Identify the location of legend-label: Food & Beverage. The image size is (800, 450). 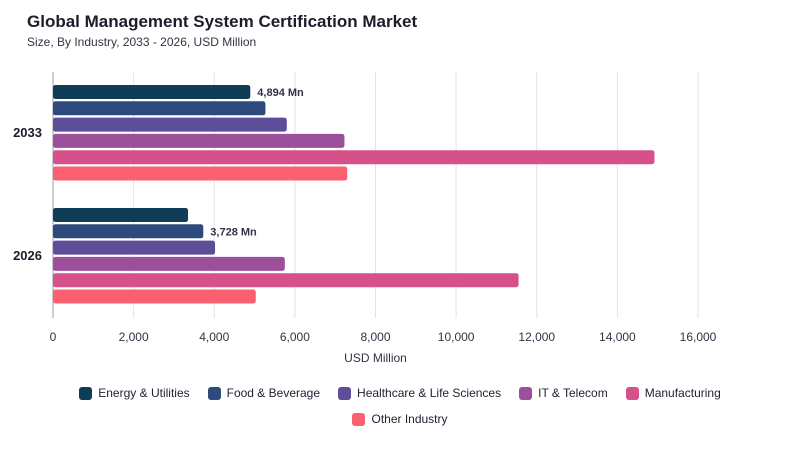
(273, 393).